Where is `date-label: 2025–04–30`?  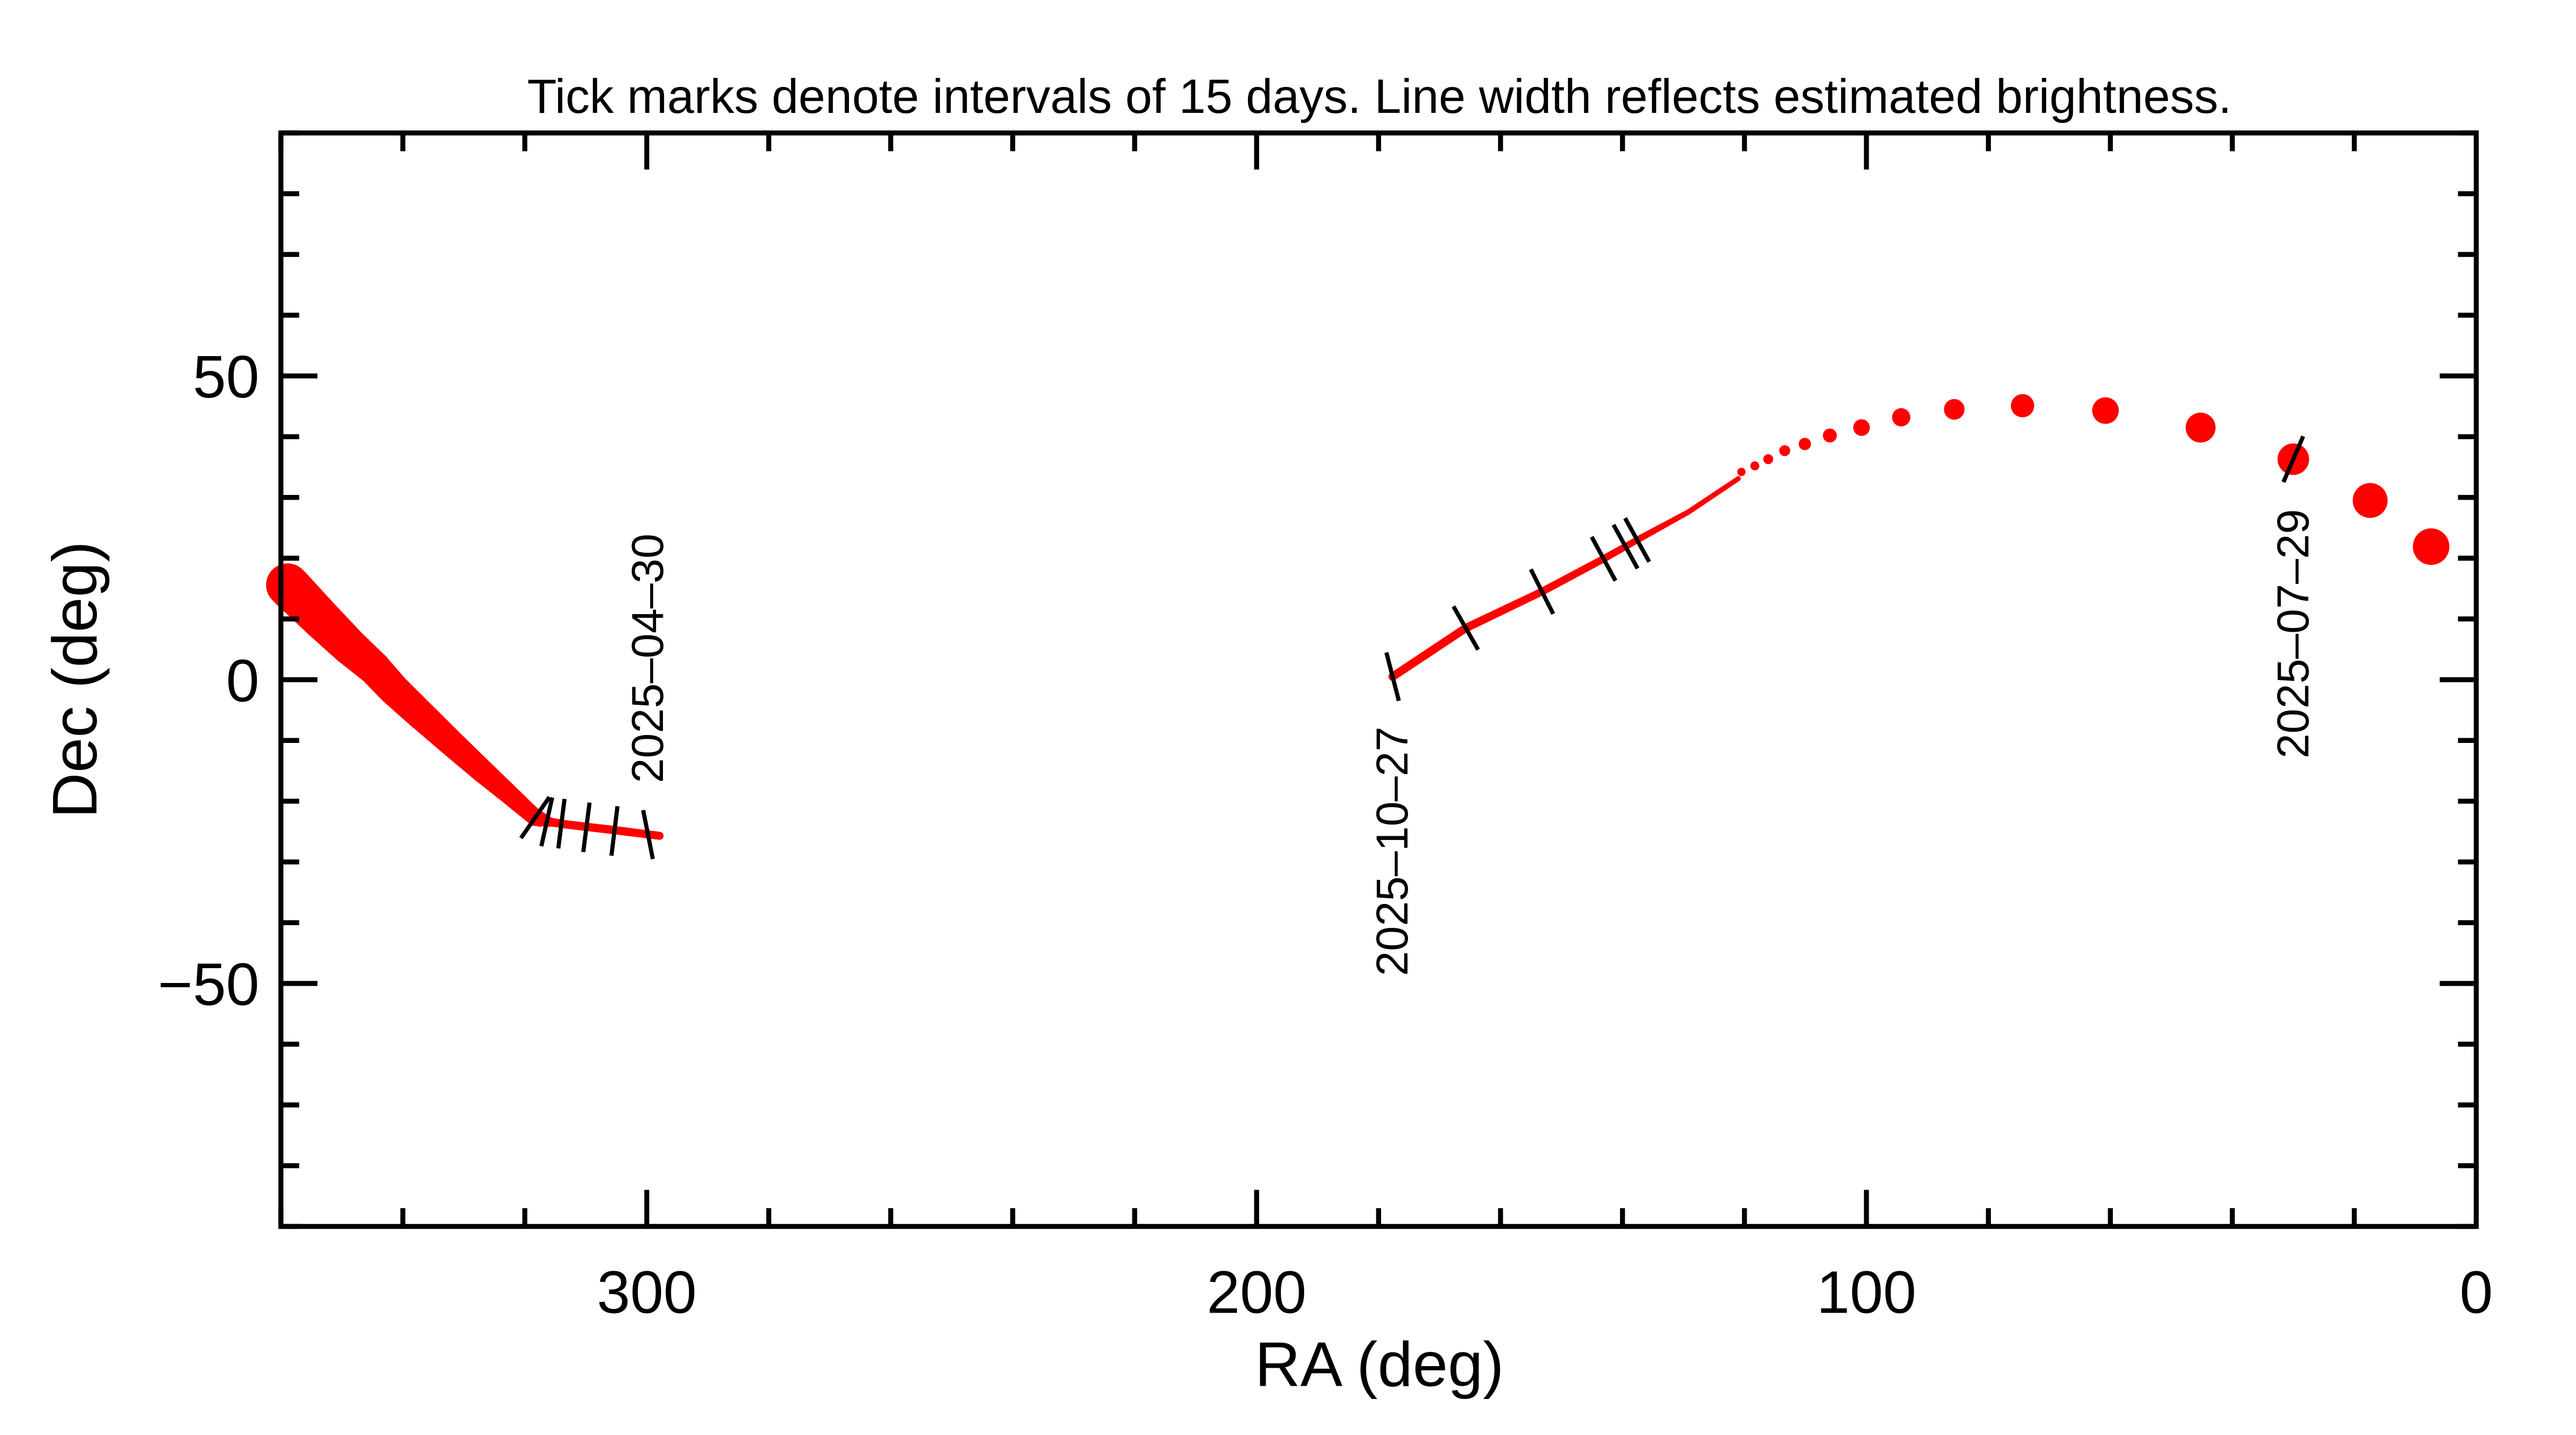
date-label: 2025–04–30 is located at coordinates (647, 658).